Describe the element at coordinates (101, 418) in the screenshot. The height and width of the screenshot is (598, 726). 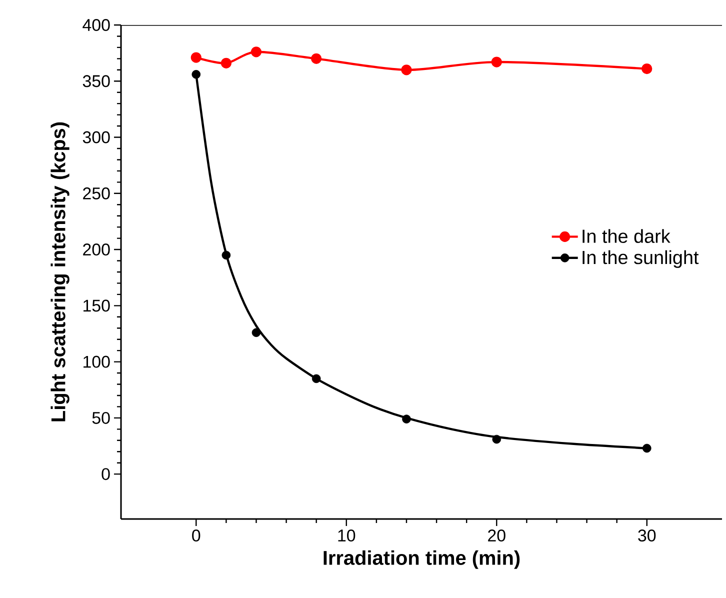
I see `y-tick-label: 50` at that location.